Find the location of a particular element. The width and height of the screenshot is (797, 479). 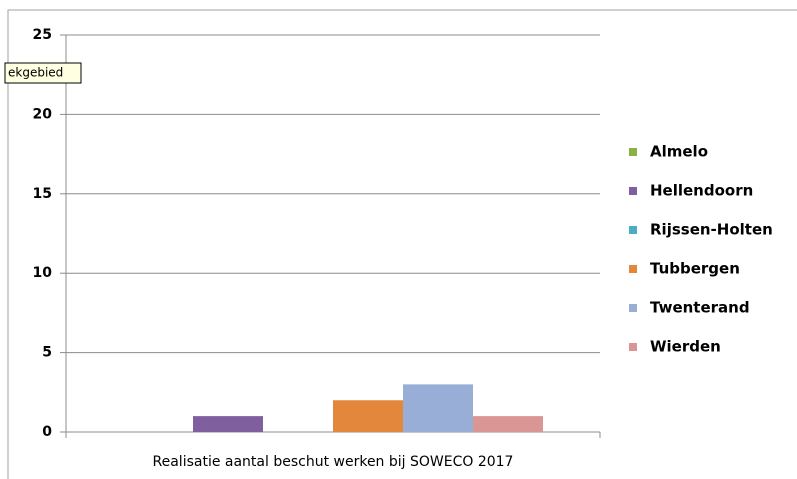

legend-label: Tubbergen is located at coordinates (695, 269).